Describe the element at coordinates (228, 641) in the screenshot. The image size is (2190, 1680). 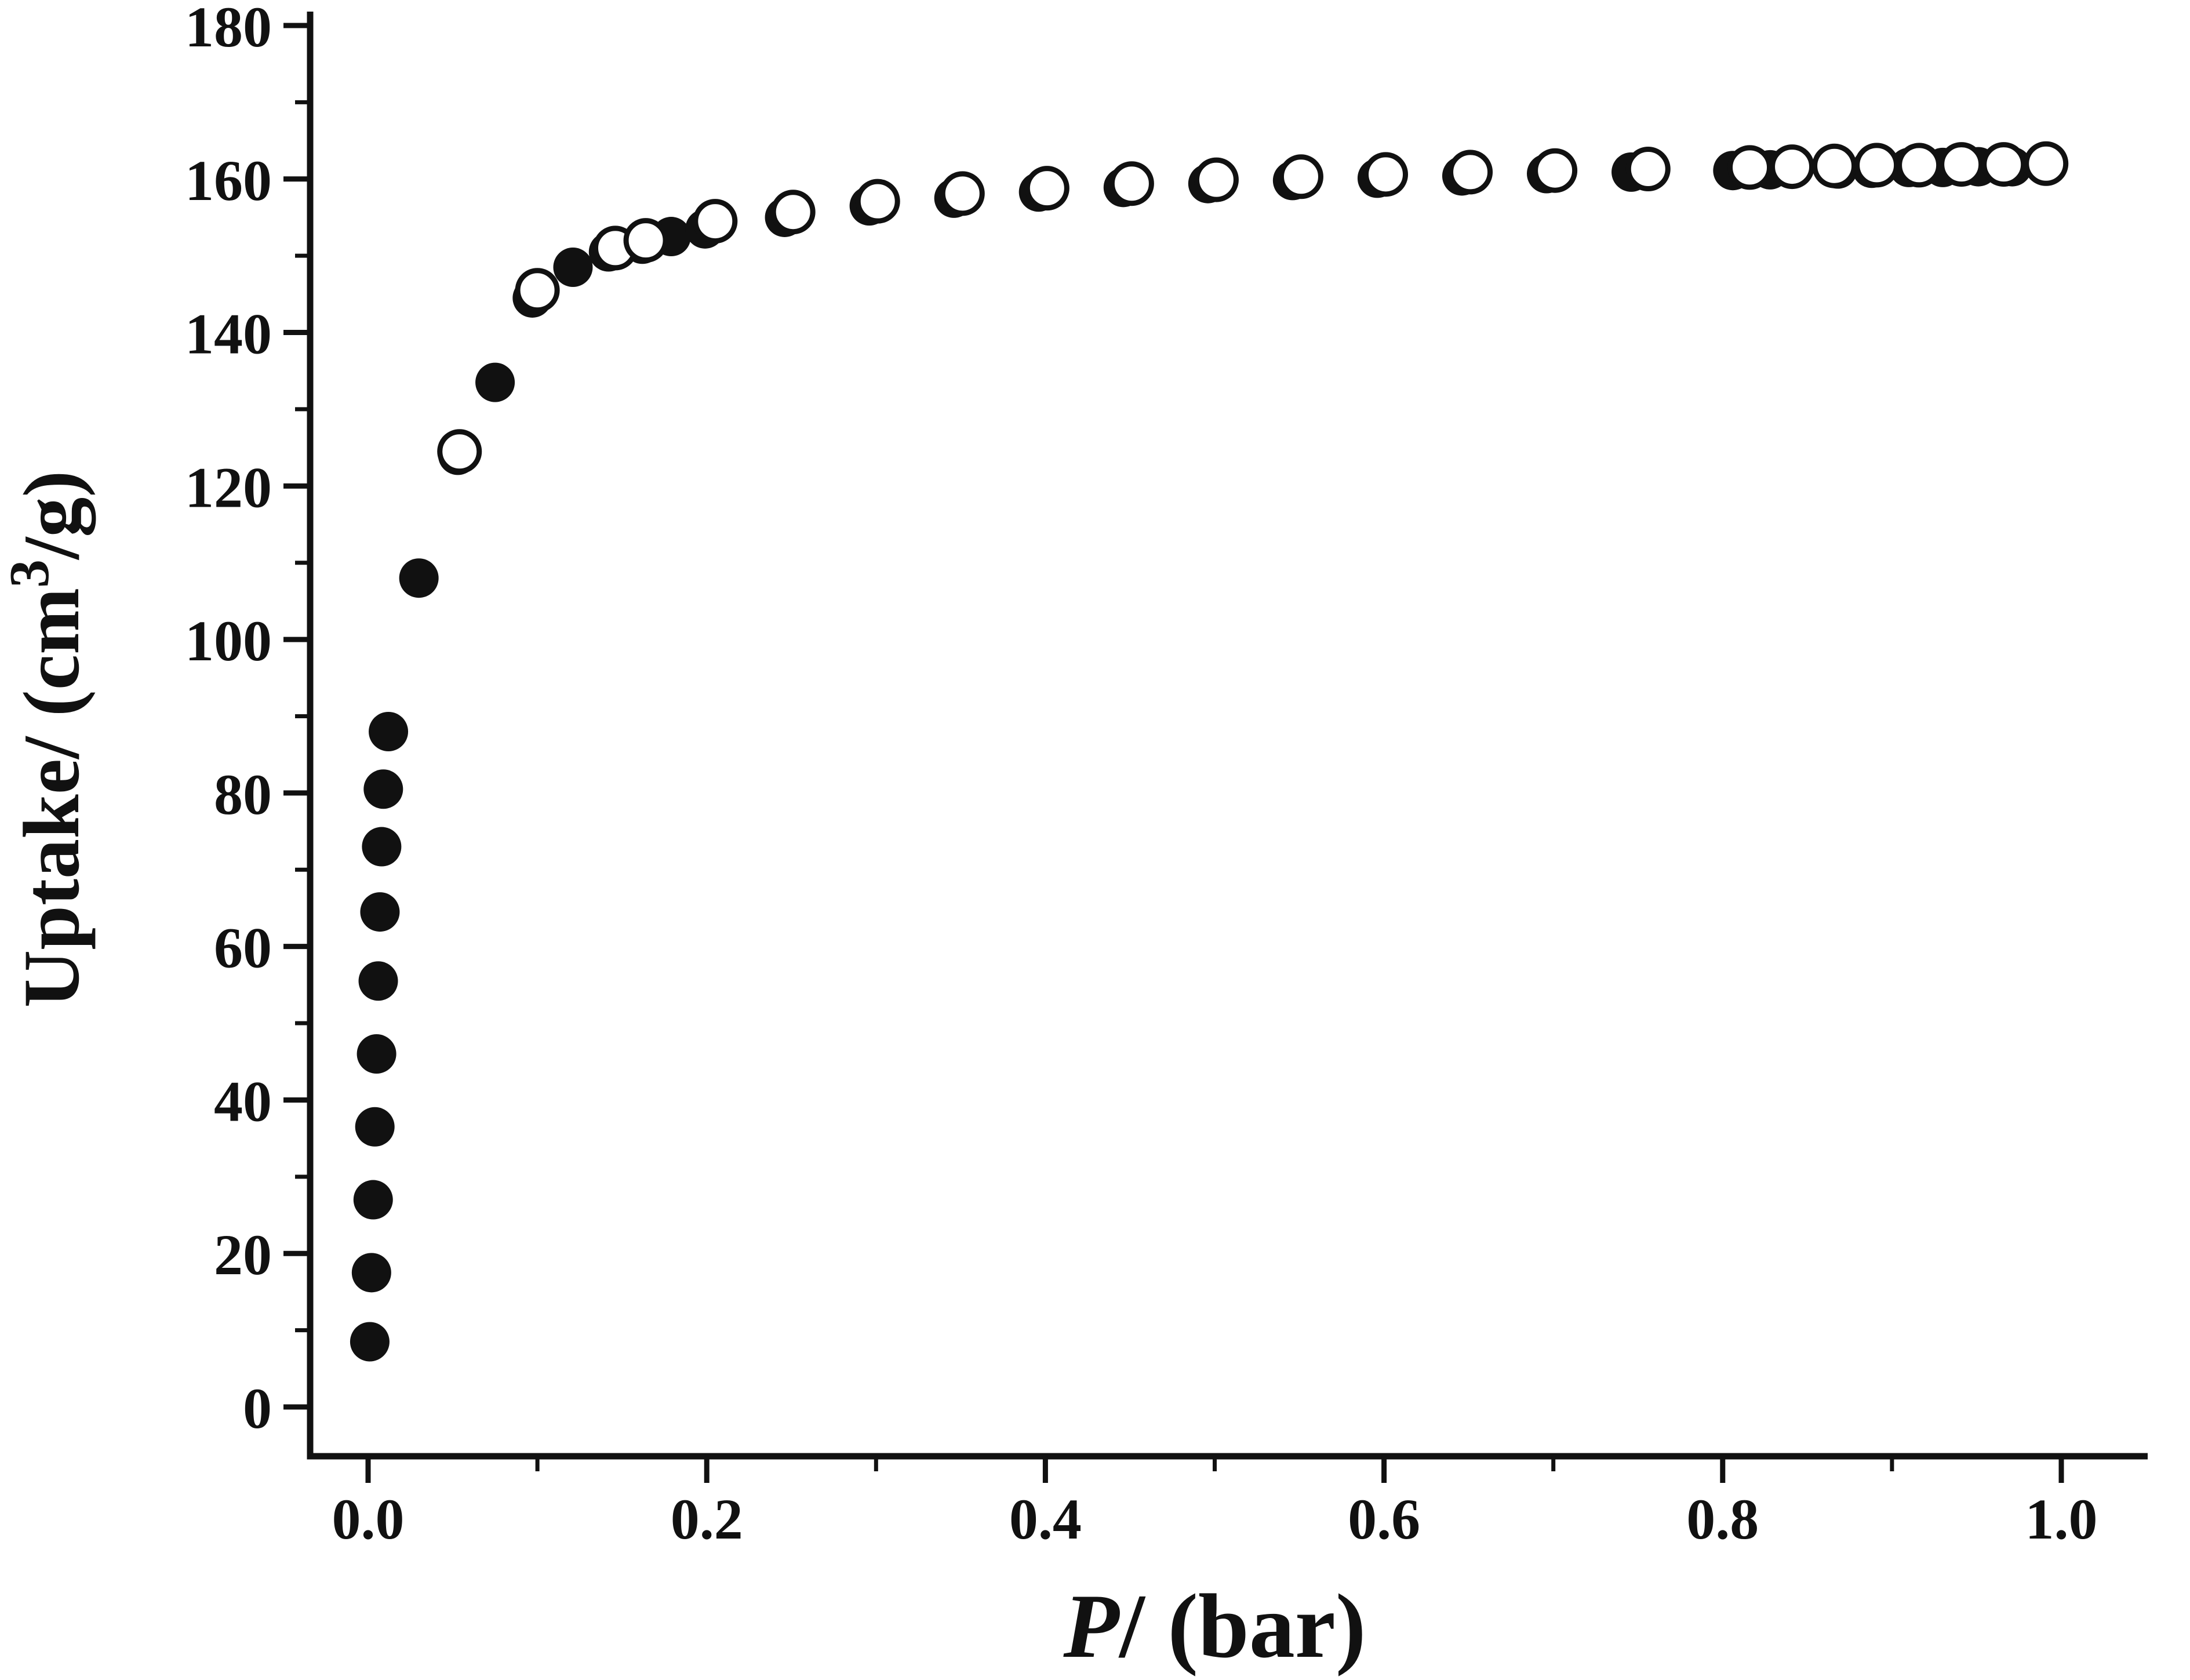
I see `y-tick-label: 100` at that location.